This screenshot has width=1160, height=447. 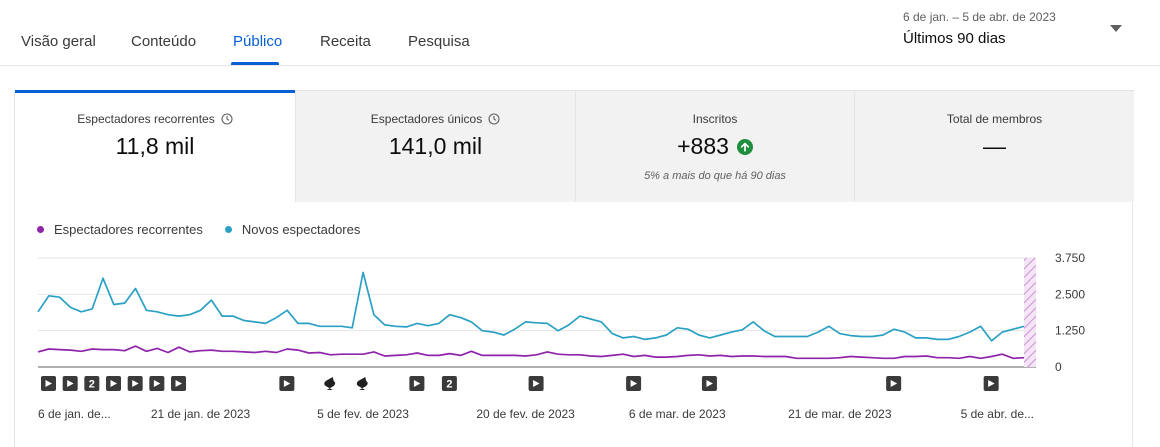 I want to click on metric-comparison-note: 5% a mais do que há 90 dias, so click(x=715, y=176).